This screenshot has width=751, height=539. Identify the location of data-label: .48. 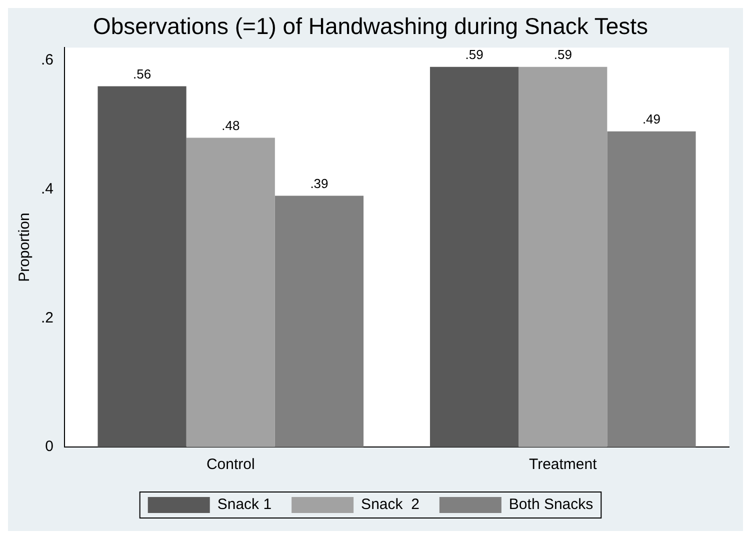
(231, 125).